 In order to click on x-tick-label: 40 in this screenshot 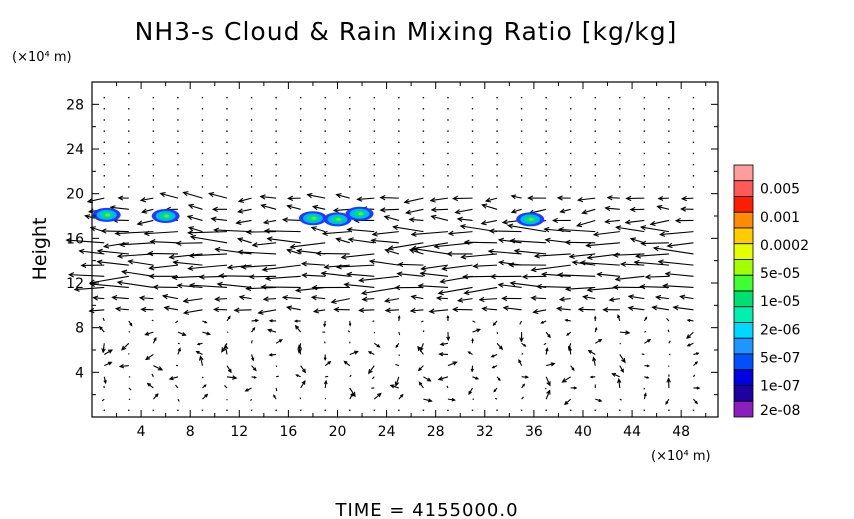, I will do `click(583, 432)`.